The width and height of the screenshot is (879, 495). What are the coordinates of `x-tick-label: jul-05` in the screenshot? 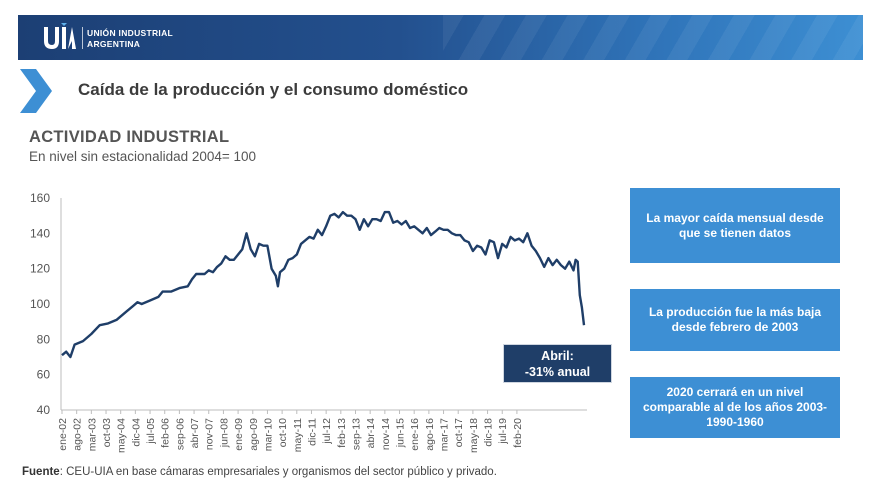 It's located at (151, 431).